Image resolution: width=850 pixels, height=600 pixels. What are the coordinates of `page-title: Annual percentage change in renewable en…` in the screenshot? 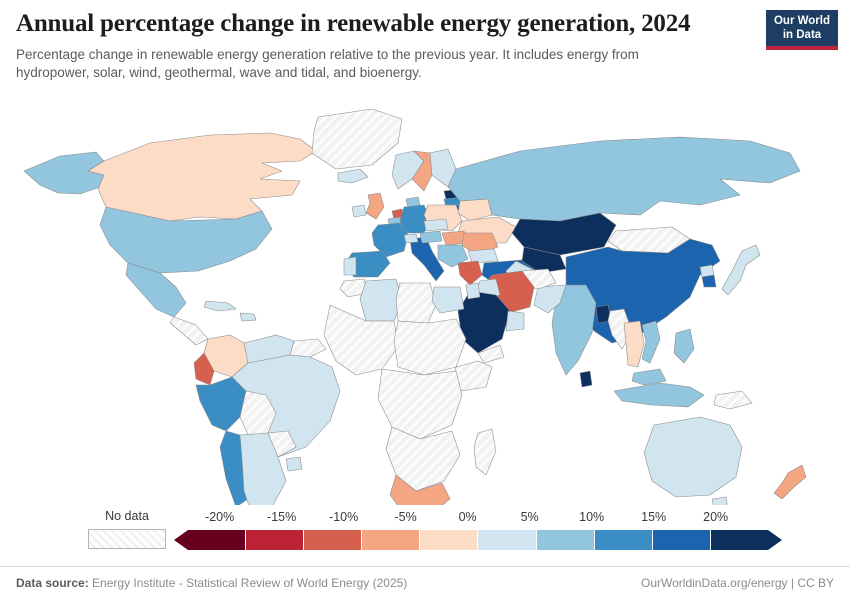 It's located at (353, 23).